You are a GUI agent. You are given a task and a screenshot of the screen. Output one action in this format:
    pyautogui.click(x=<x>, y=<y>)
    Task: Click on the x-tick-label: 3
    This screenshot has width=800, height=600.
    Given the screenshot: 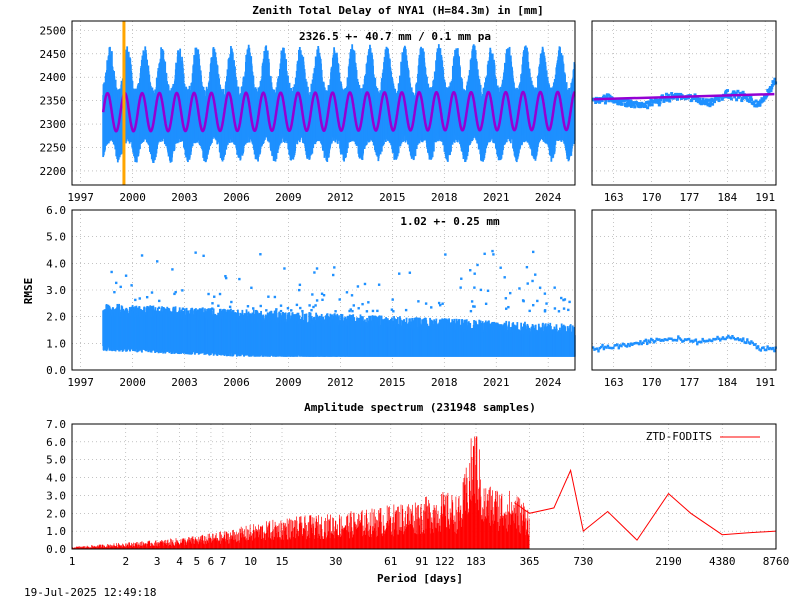 What is the action you would take?
    pyautogui.click(x=157, y=561)
    